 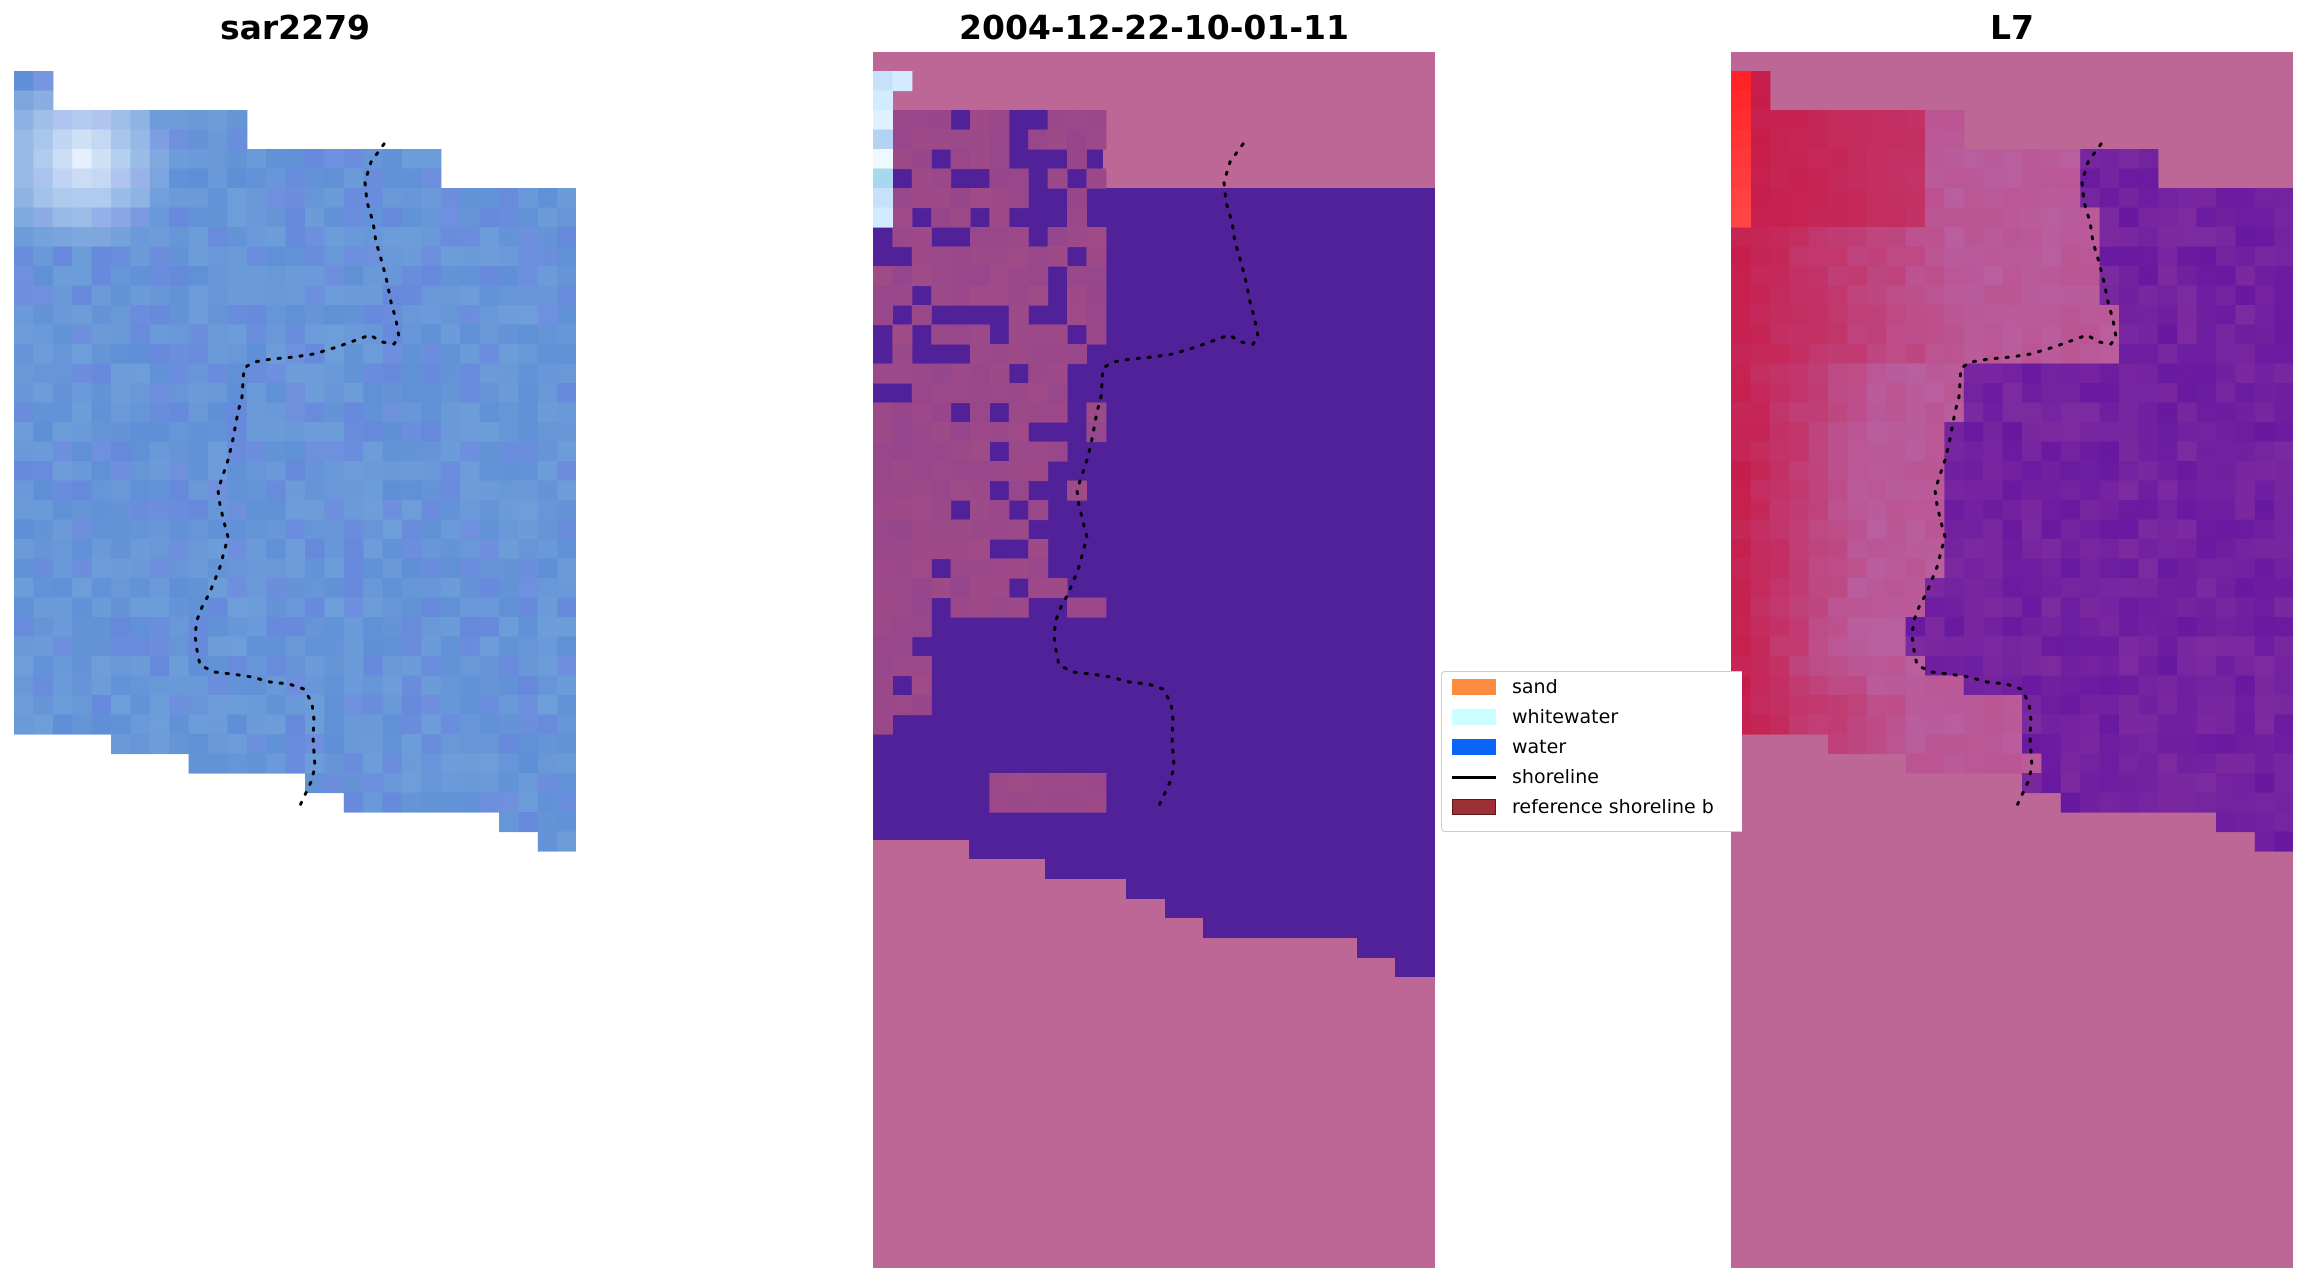 What do you see at coordinates (1535, 687) in the screenshot?
I see `legend-label: sand` at bounding box center [1535, 687].